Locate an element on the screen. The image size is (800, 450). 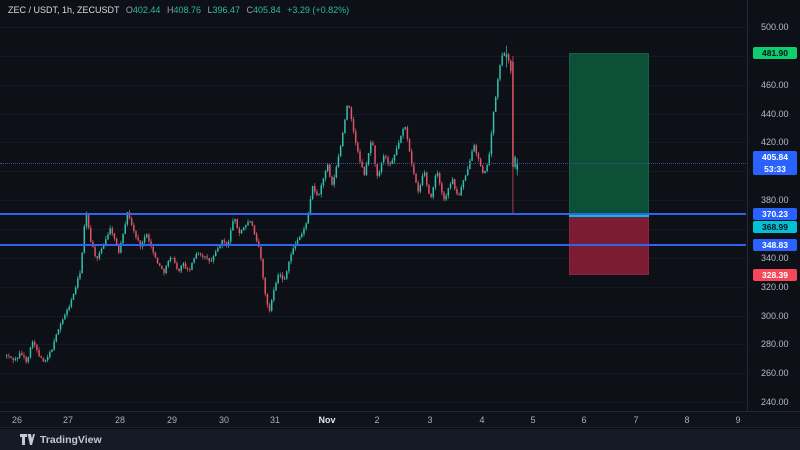
time-tick-label: 7 is located at coordinates (636, 420).